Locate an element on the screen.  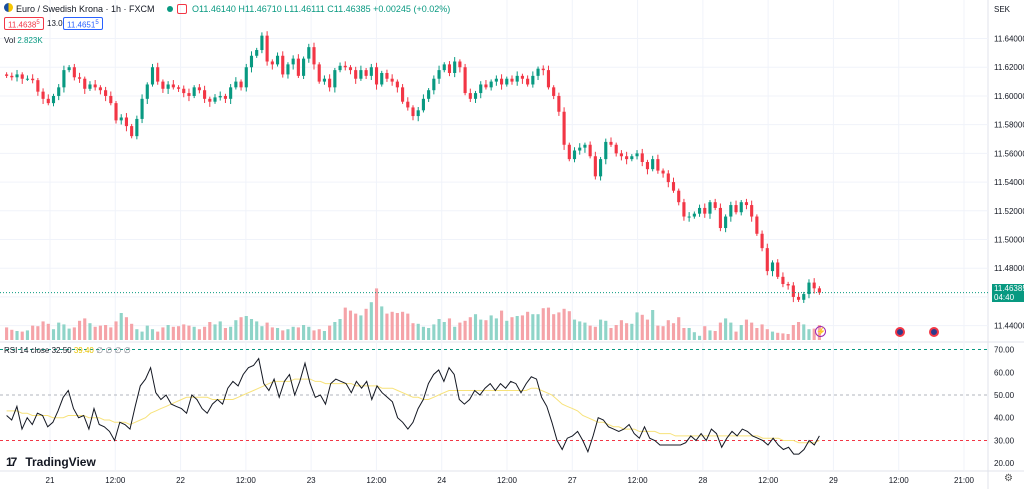
lightning-icon: ⚡ is located at coordinates (820, 331).